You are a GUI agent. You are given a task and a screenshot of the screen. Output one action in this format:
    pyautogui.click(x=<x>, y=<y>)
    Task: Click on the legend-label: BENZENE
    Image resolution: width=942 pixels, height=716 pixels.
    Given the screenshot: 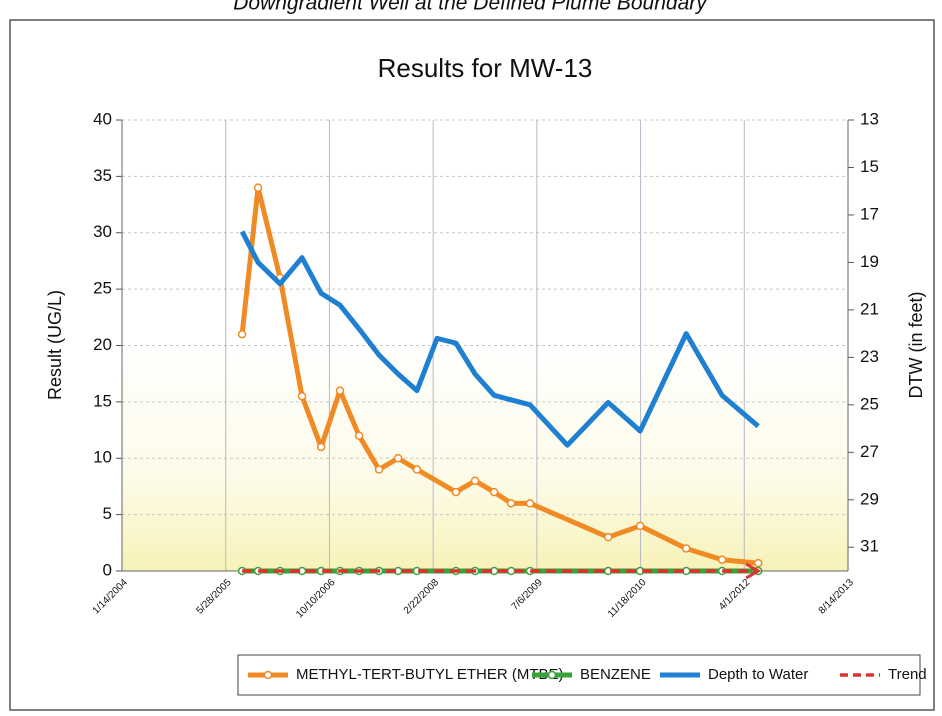 What is the action you would take?
    pyautogui.click(x=615, y=674)
    